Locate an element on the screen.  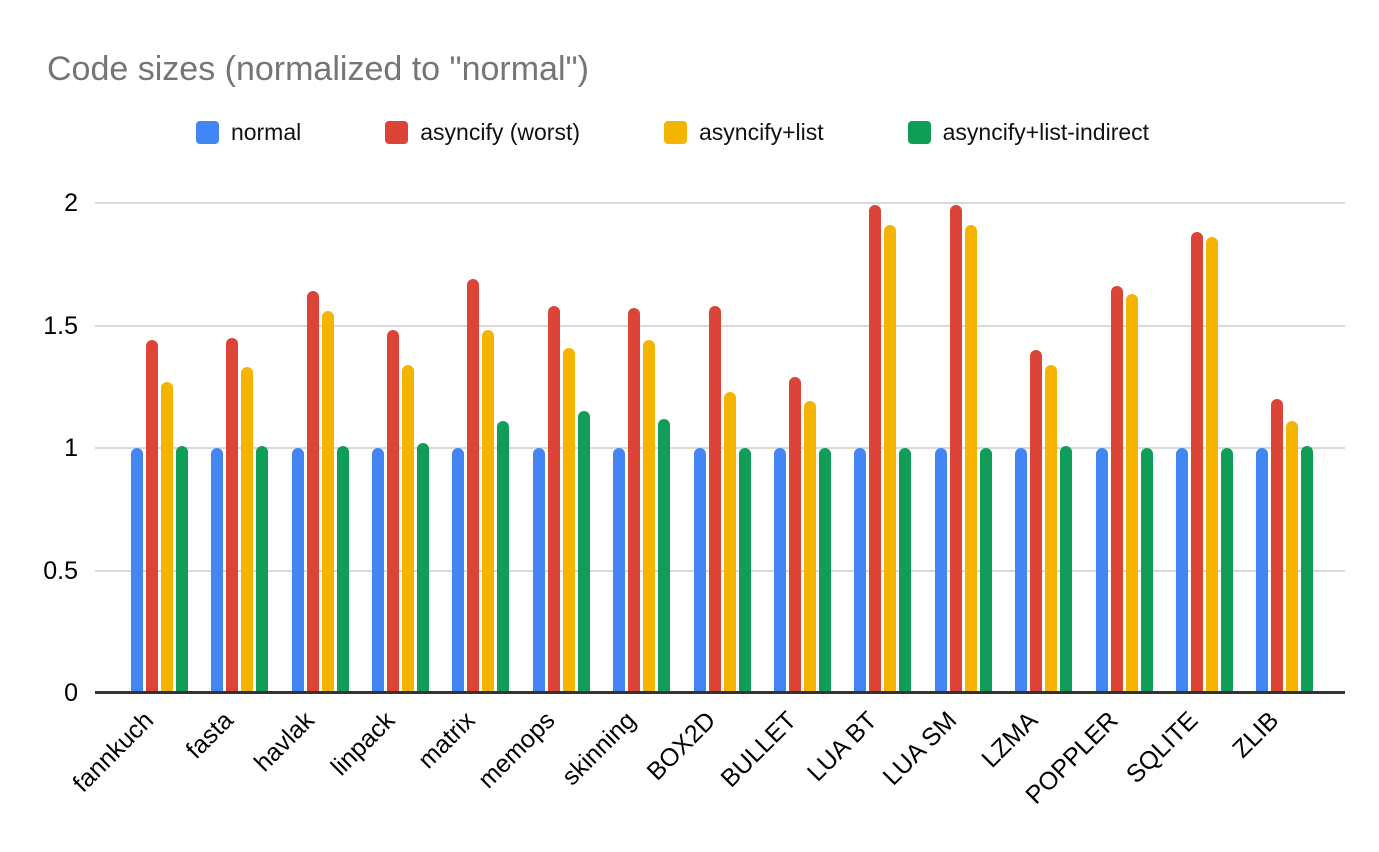
y-axis-label: 2 is located at coordinates (71, 203).